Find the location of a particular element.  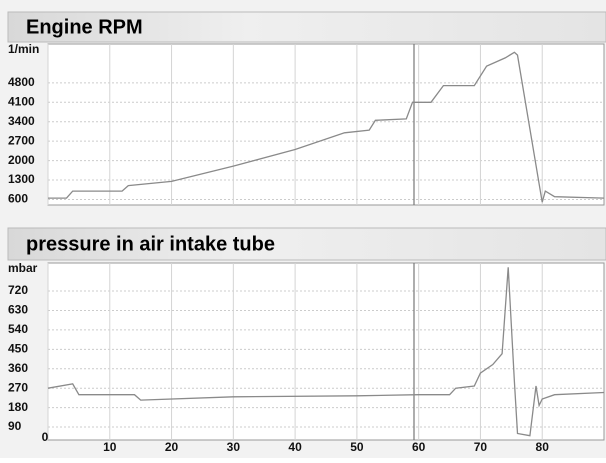

y-tick-label: 4100 is located at coordinates (21, 101).